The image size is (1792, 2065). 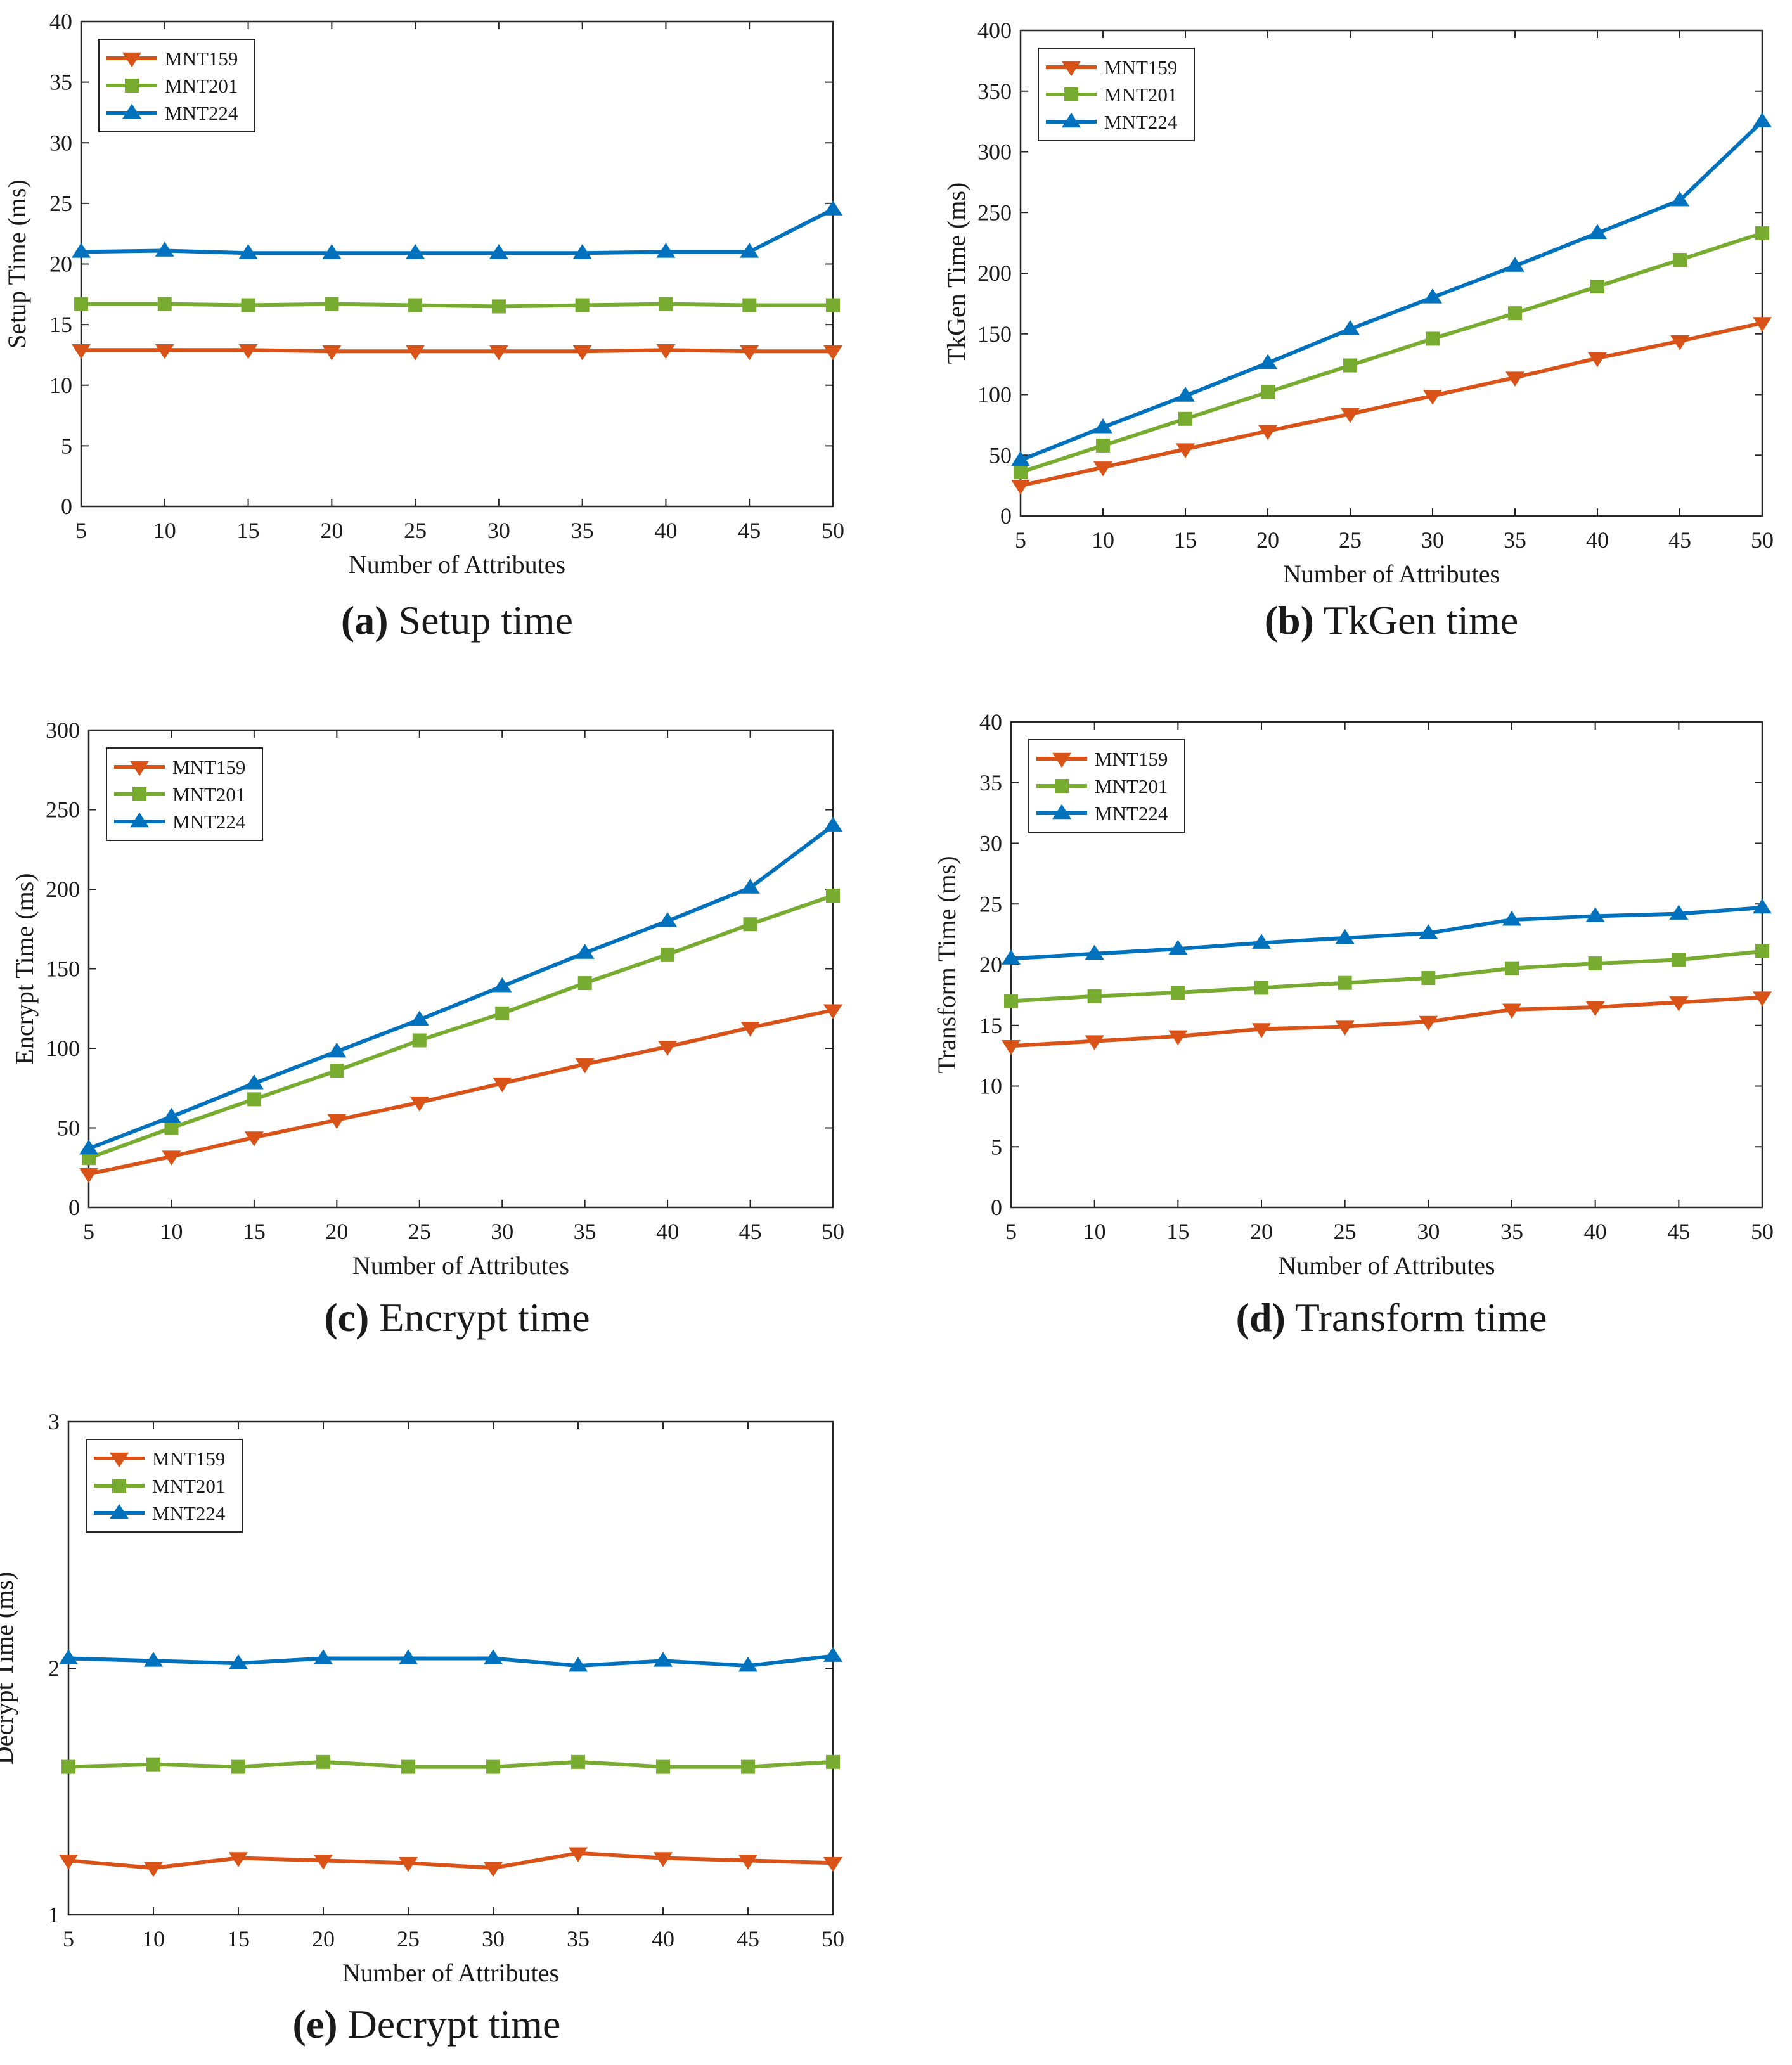 I want to click on x-tick-label: 50, so click(x=833, y=1939).